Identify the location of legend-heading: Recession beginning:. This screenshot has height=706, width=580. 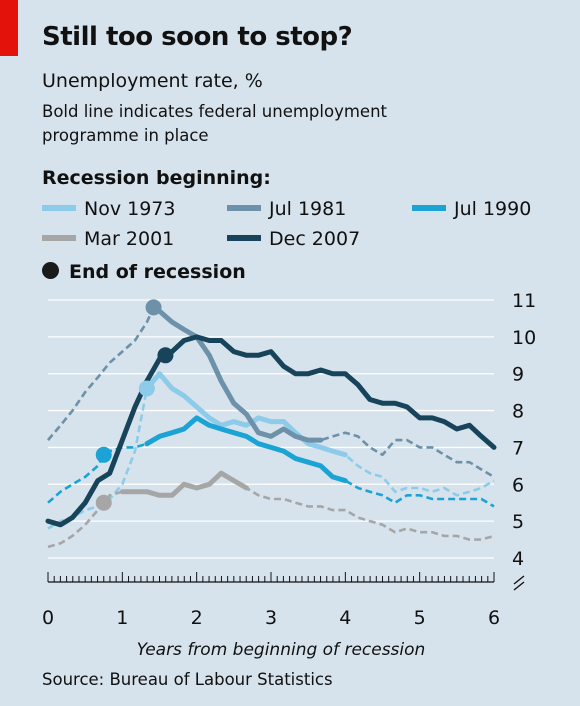
(156, 178).